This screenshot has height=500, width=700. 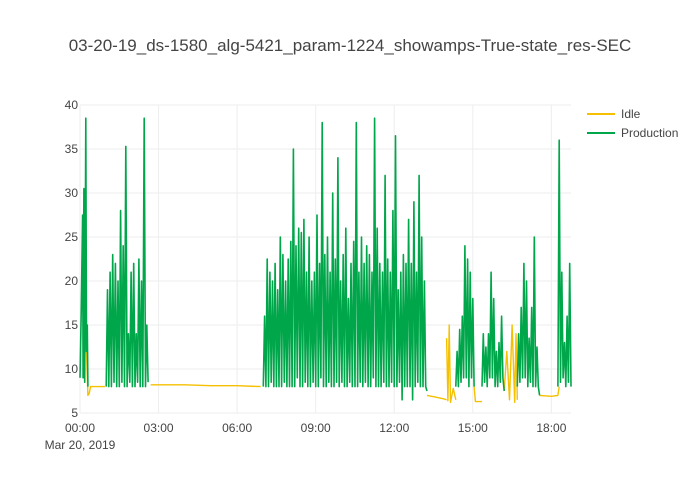 What do you see at coordinates (72, 237) in the screenshot?
I see `y-tick-label: 25` at bounding box center [72, 237].